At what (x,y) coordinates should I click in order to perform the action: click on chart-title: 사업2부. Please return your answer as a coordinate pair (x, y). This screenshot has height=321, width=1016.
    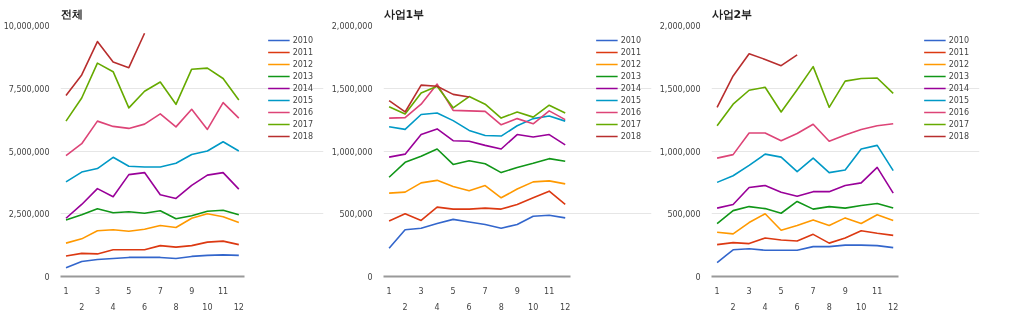
    Looking at the image, I should click on (732, 14).